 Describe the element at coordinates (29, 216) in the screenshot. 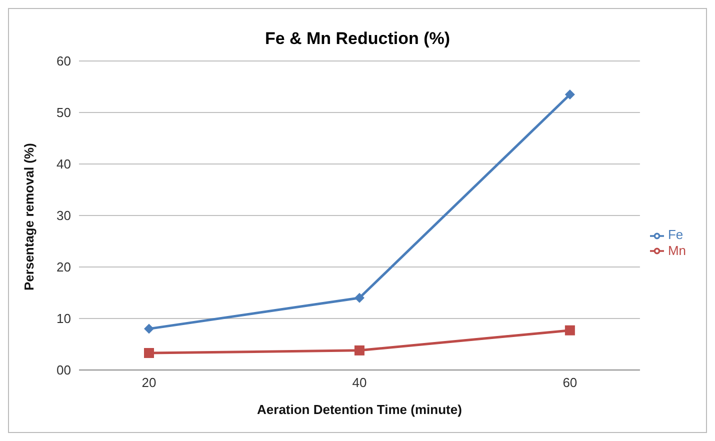

I see `y-axis-title: Persentage removal (%)` at that location.